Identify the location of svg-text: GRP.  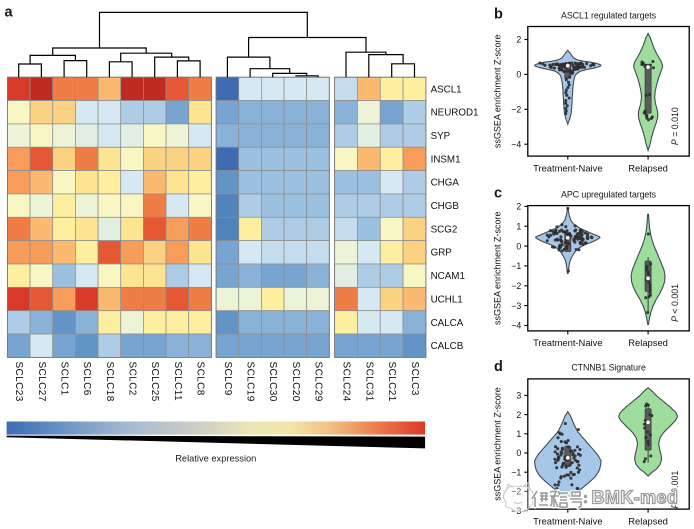
(442, 253).